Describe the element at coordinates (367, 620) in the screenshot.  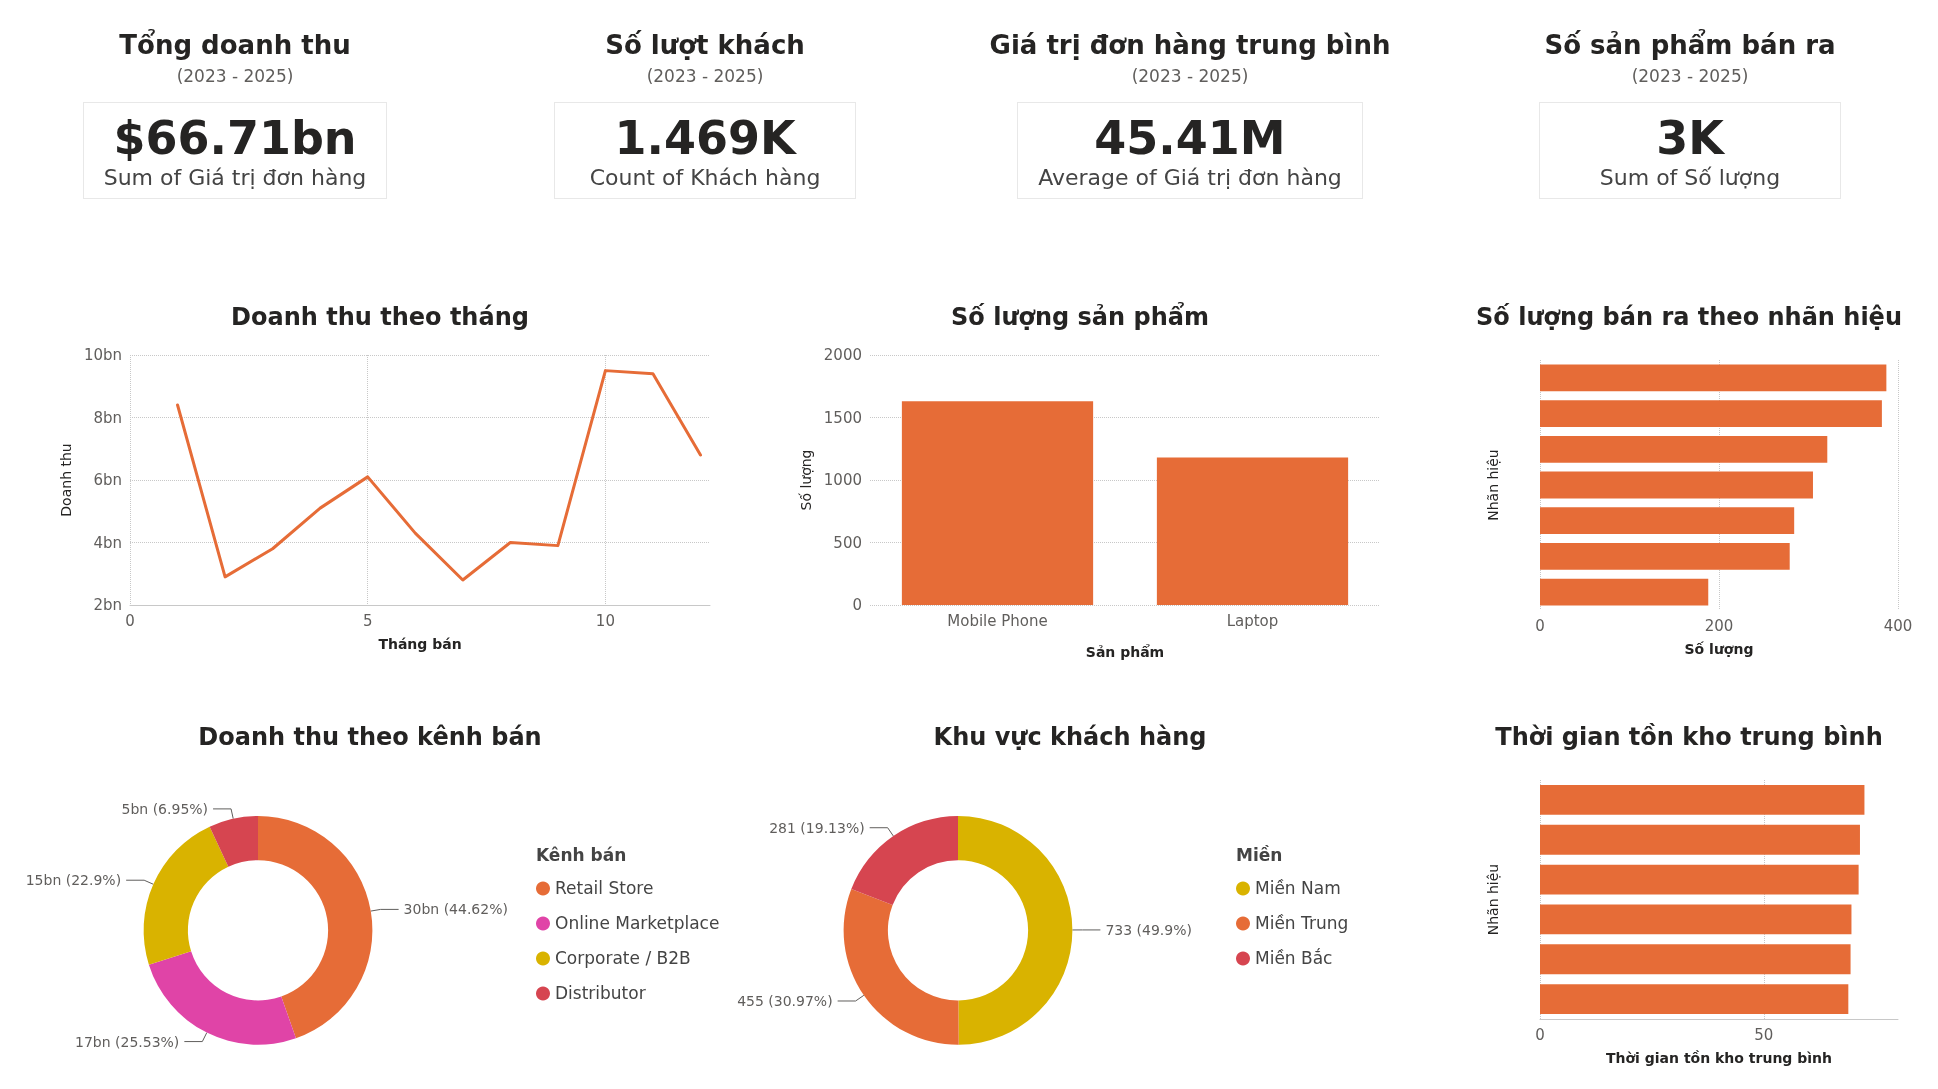
I see `x-tick-label: 5` at that location.